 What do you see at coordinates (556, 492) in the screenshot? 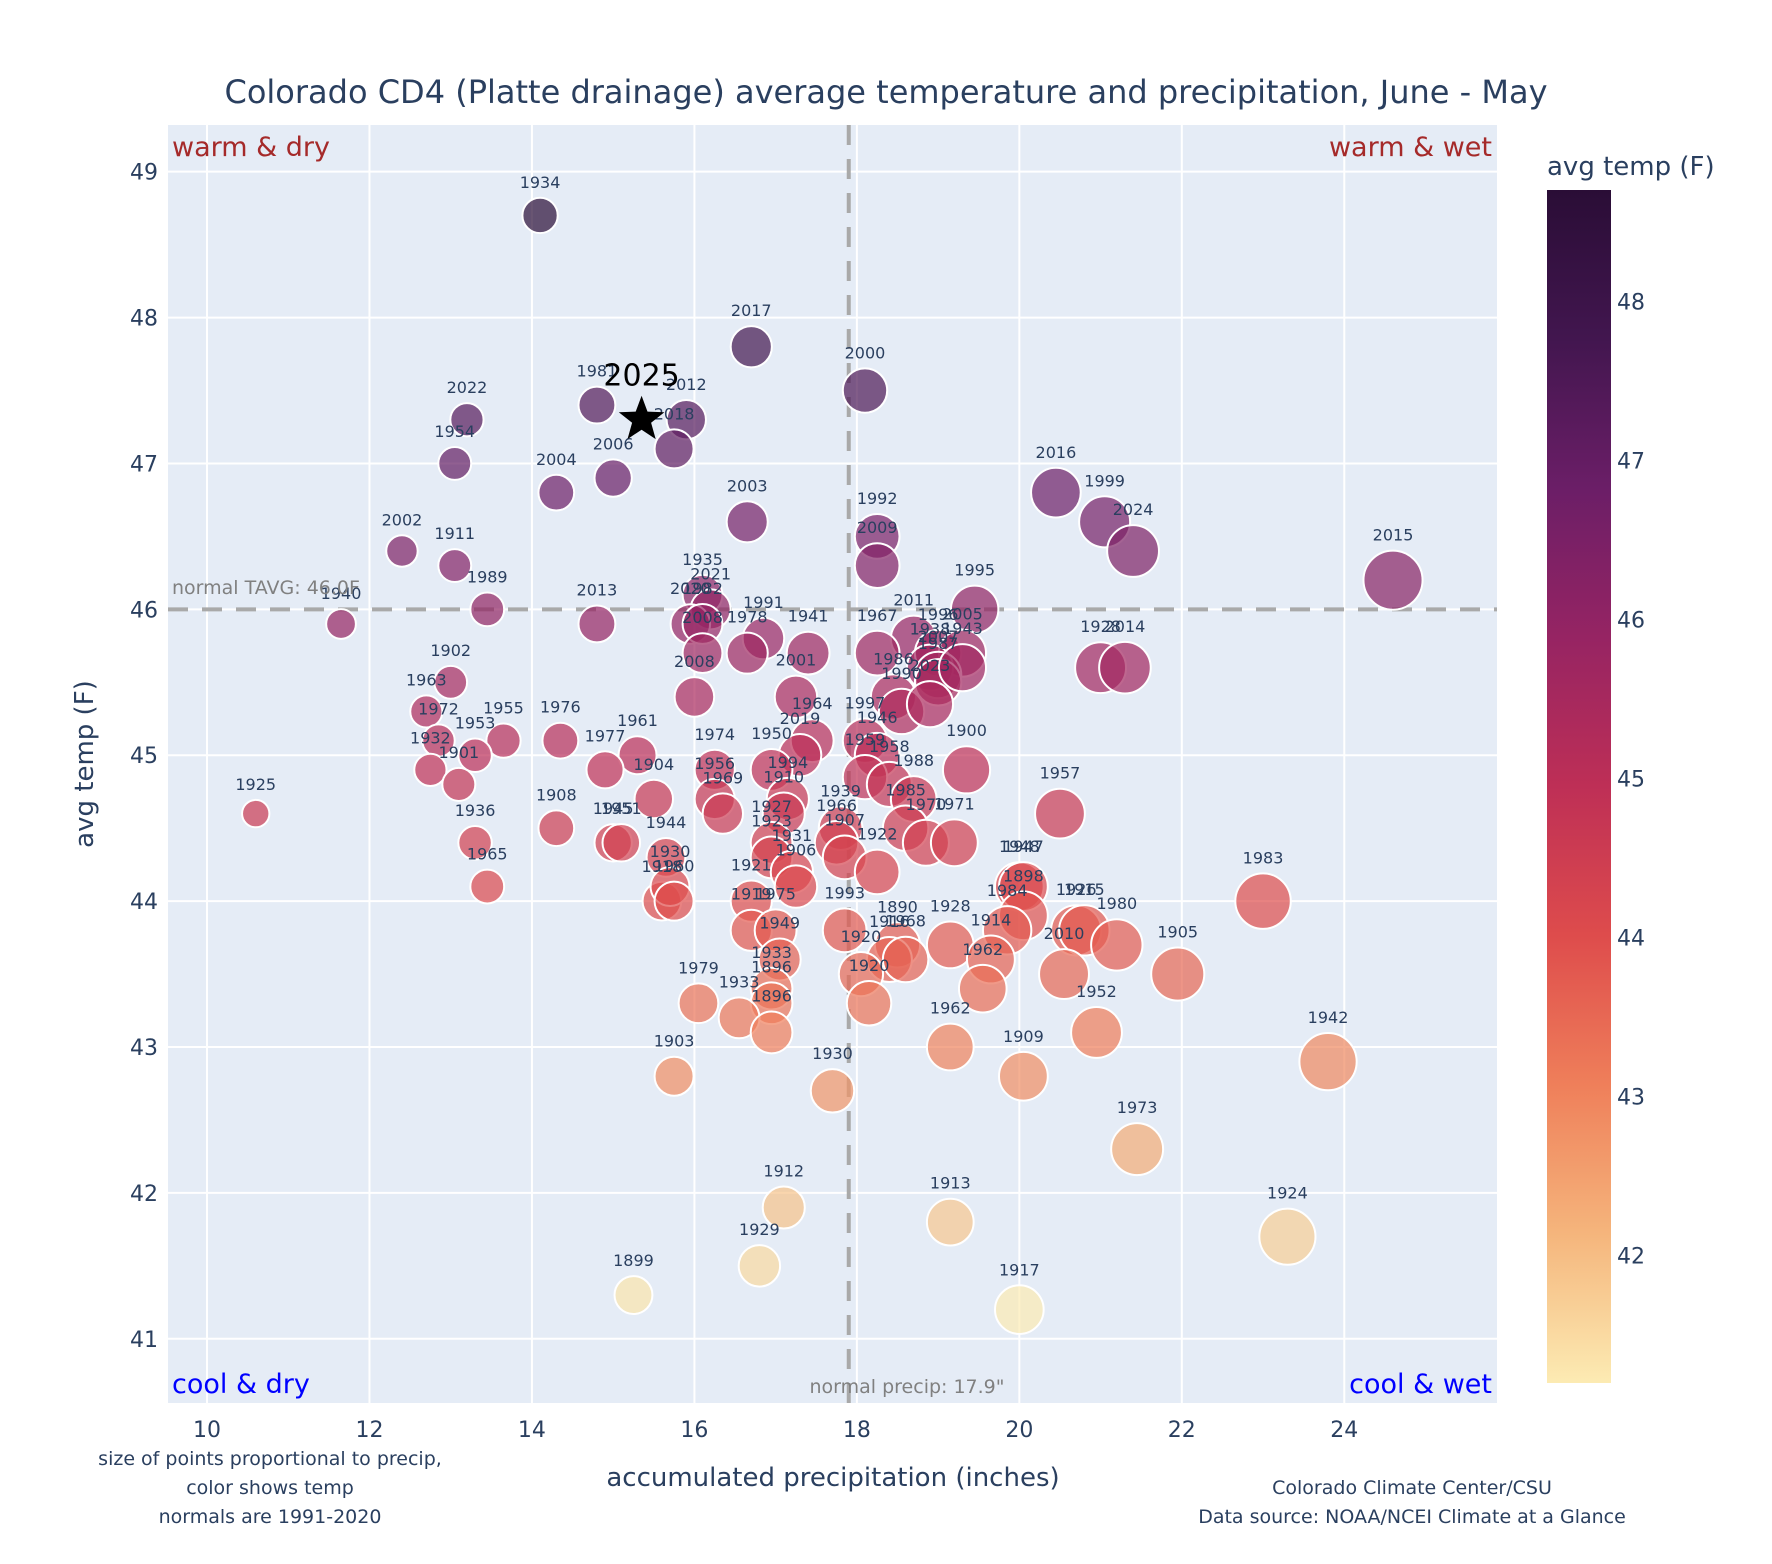
I see `point-2004` at bounding box center [556, 492].